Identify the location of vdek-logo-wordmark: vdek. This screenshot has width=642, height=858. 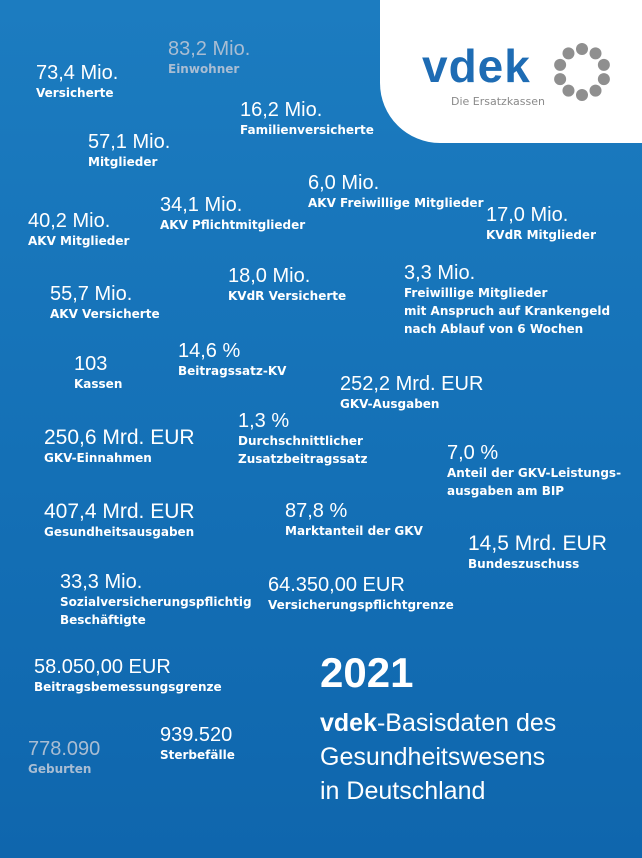
(476, 66).